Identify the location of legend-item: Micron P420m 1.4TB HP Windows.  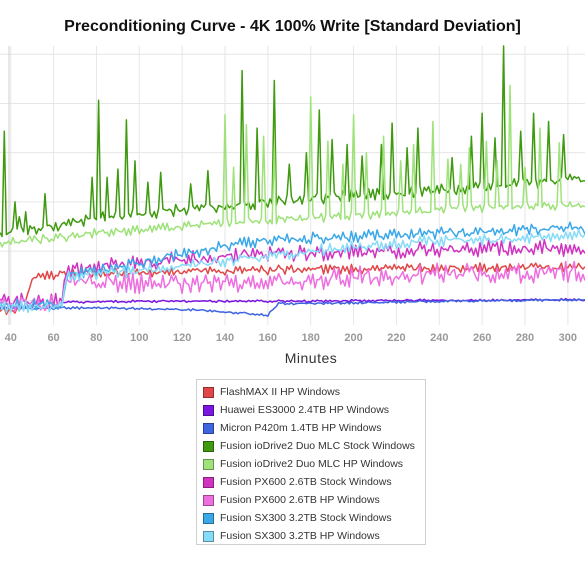
(311, 428).